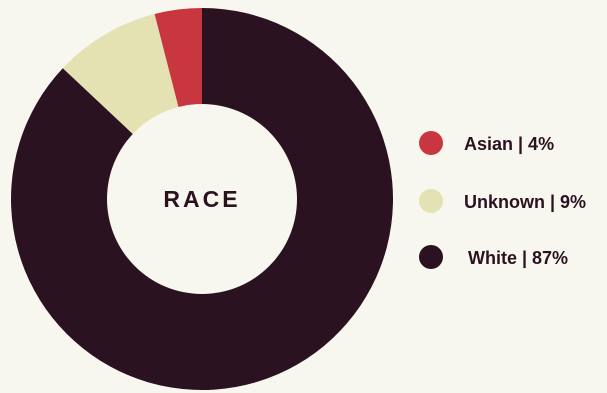 This screenshot has height=393, width=607. What do you see at coordinates (431, 201) in the screenshot?
I see `legend-marker-unknown` at bounding box center [431, 201].